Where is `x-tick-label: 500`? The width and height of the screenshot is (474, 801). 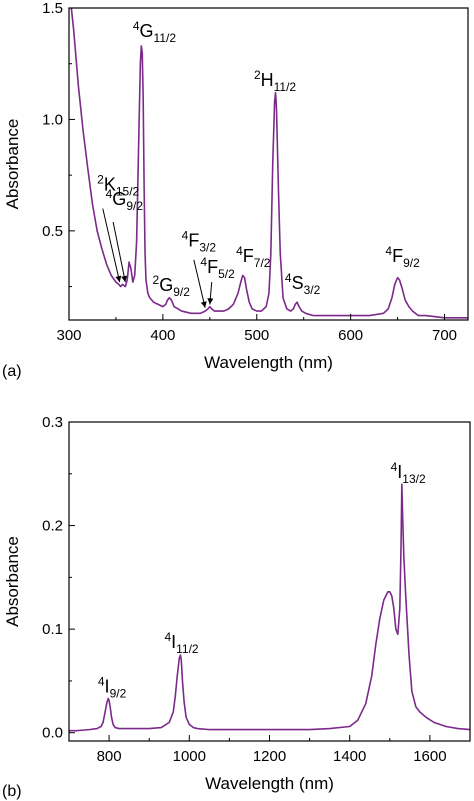 x-tick-label: 500 is located at coordinates (256, 335).